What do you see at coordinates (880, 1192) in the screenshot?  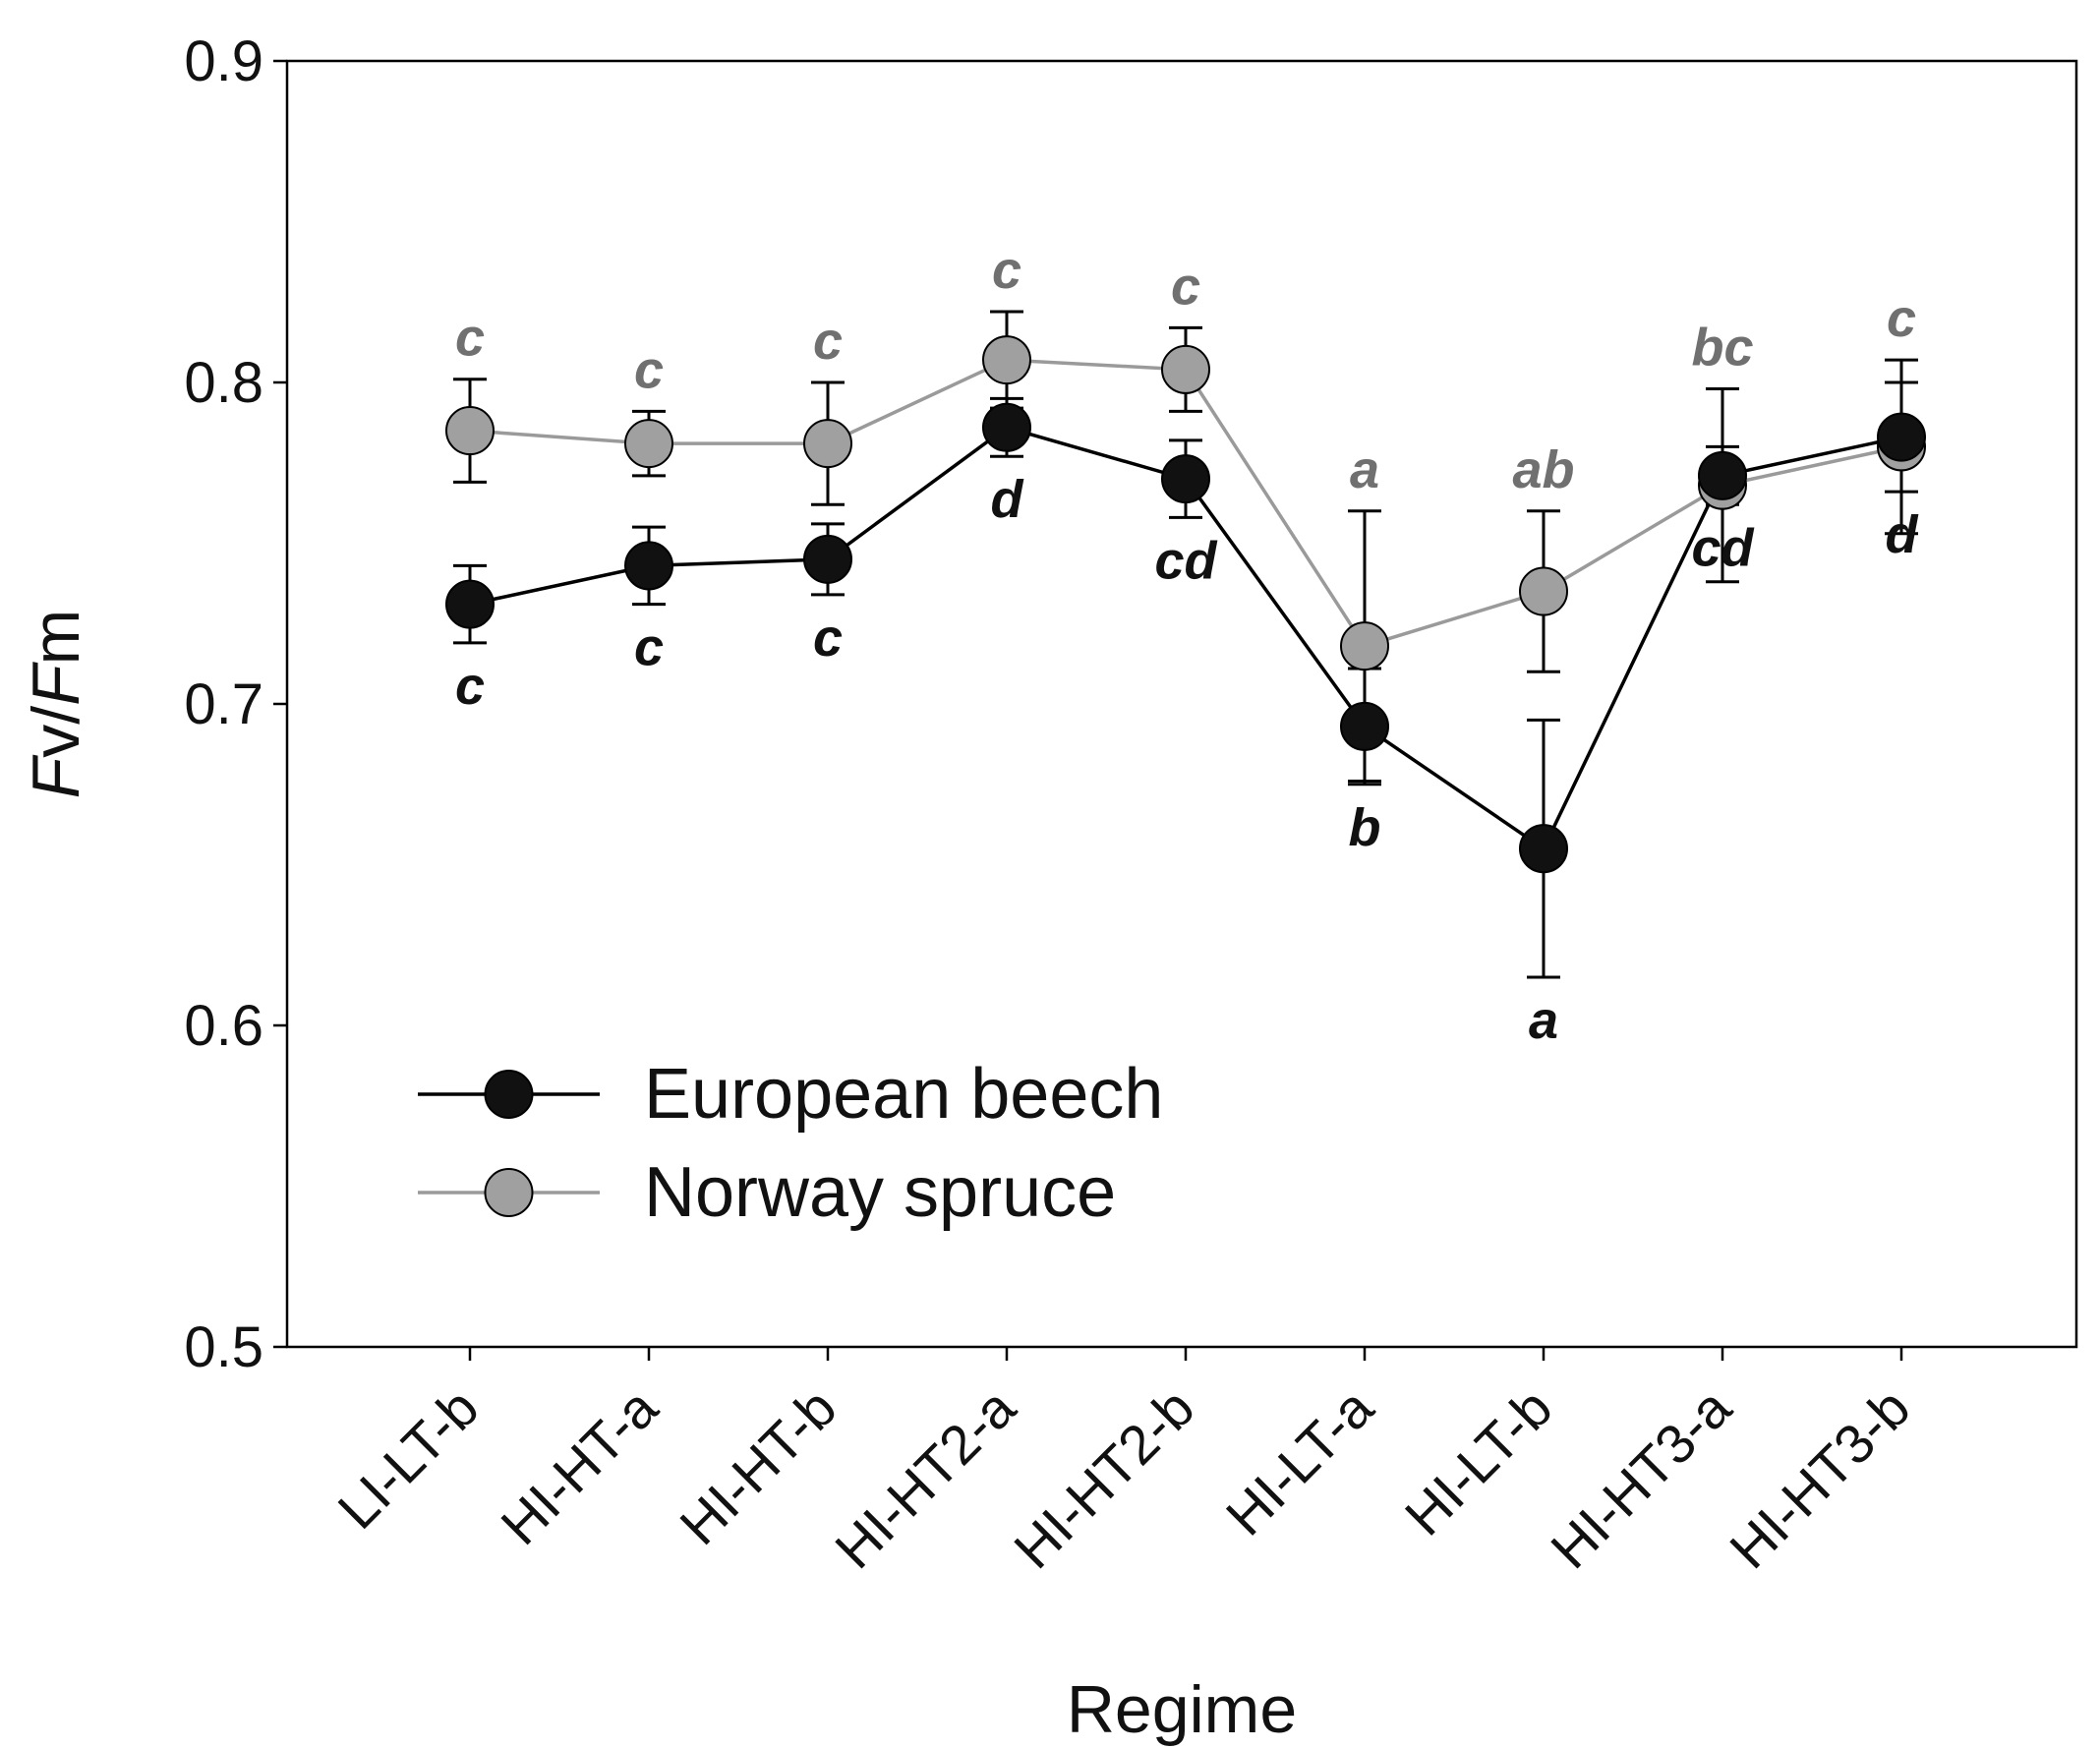 I see `legend-label-norway-spruce: Norway spruce` at bounding box center [880, 1192].